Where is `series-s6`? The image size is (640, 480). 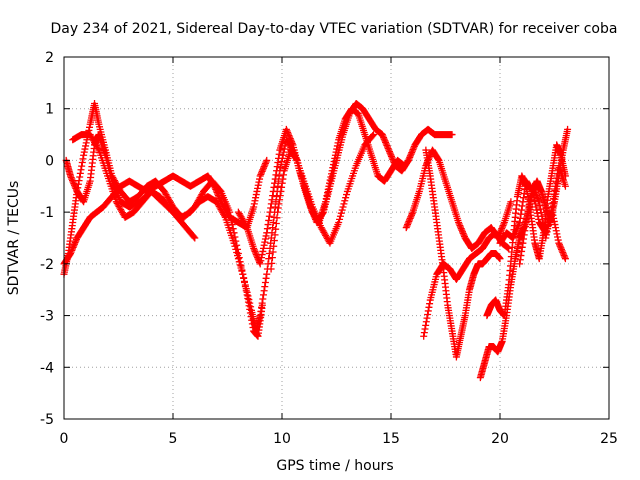 series-s6 is located at coordinates (361, 186).